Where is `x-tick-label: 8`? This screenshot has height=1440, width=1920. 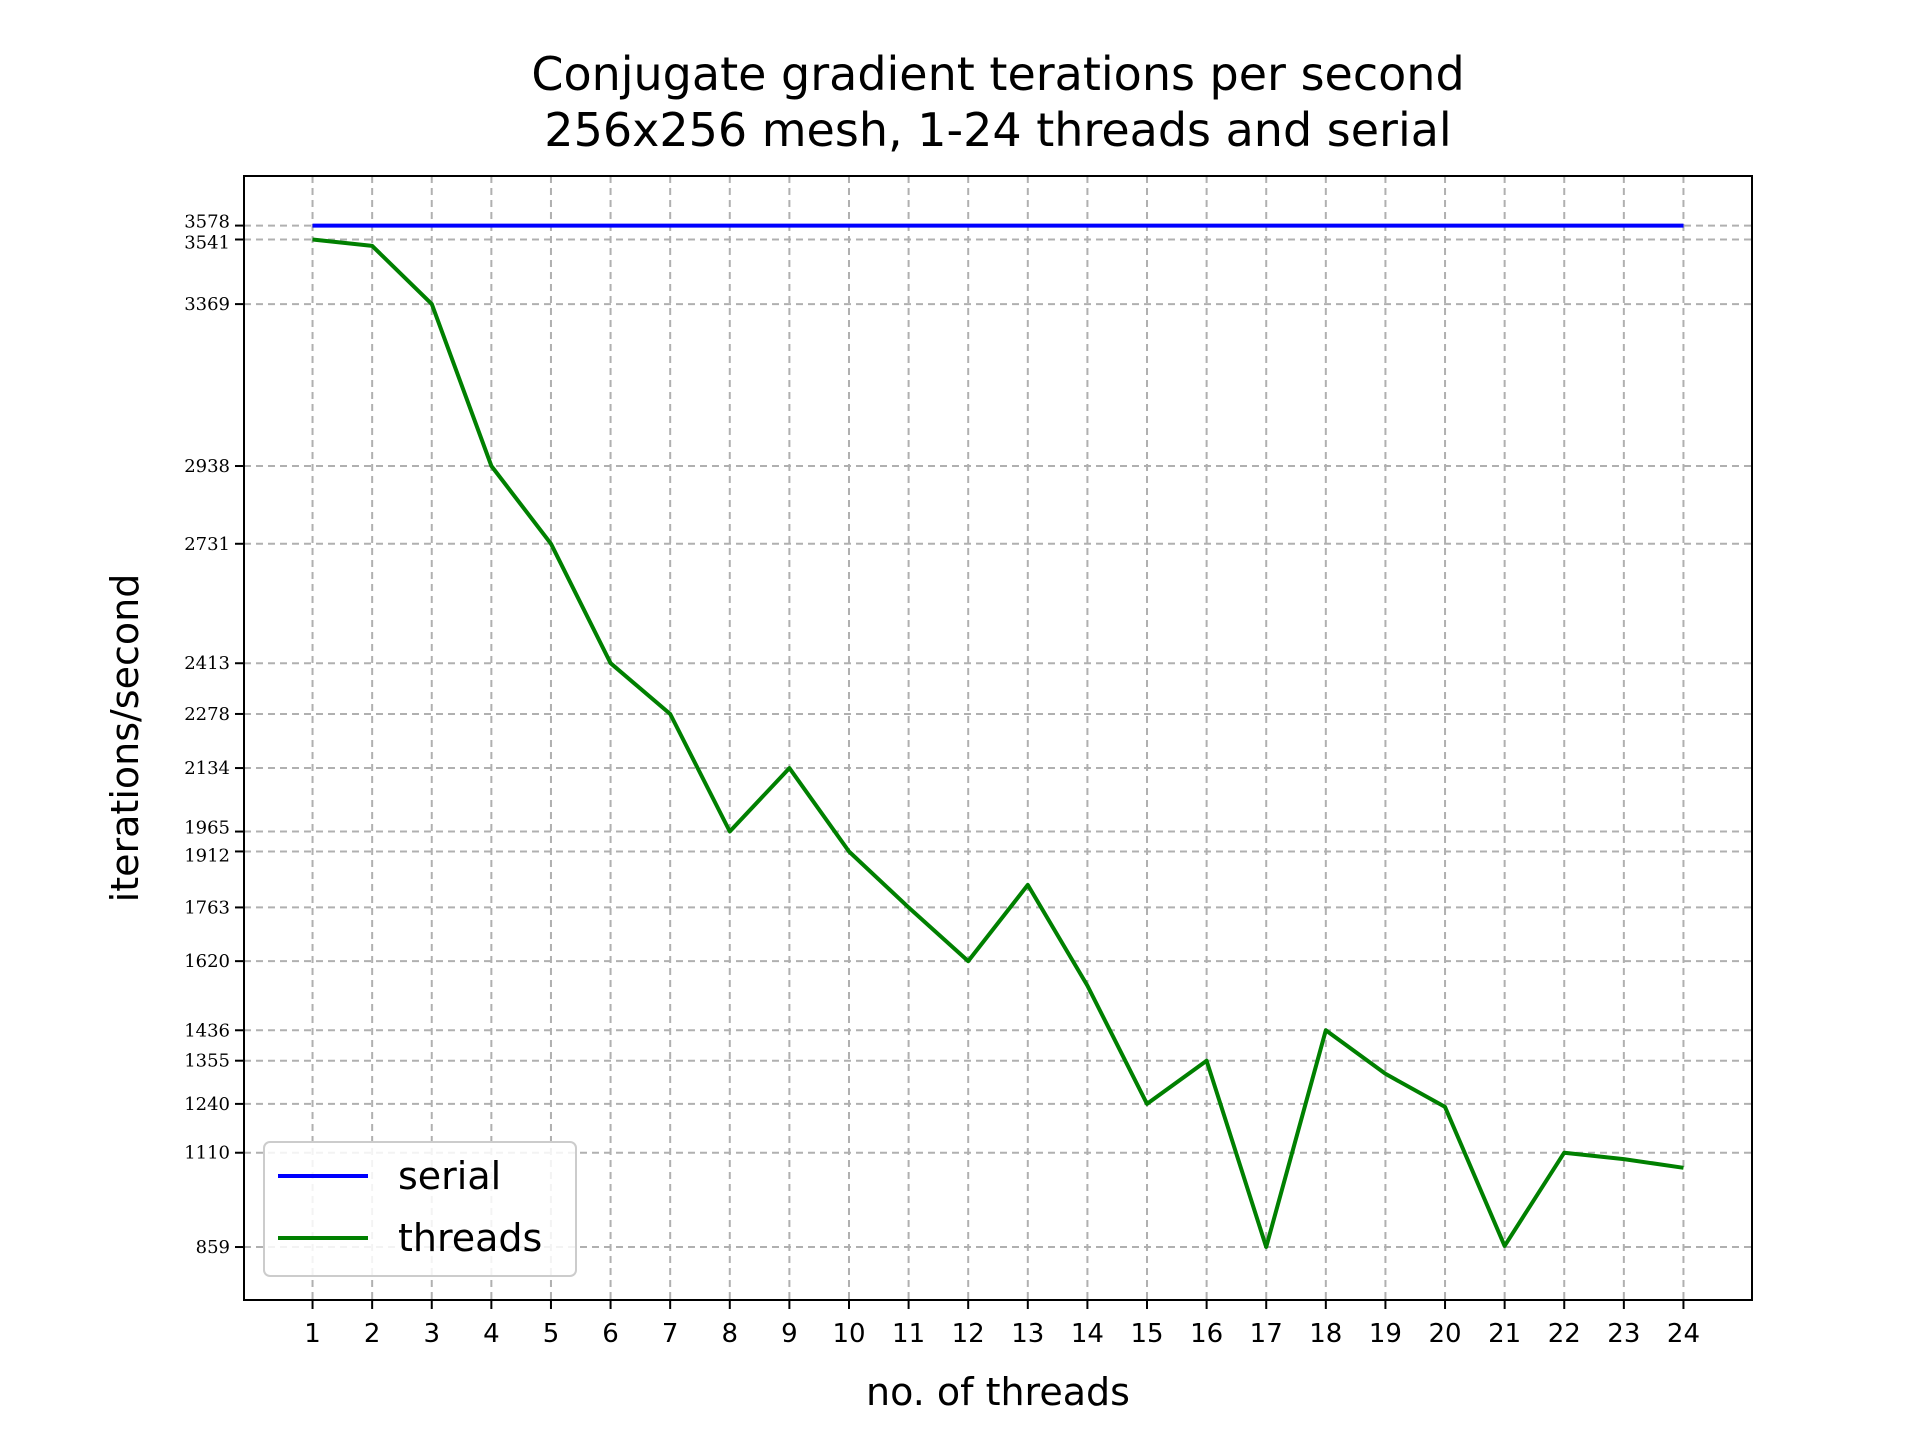
x-tick-label: 8 is located at coordinates (730, 1334).